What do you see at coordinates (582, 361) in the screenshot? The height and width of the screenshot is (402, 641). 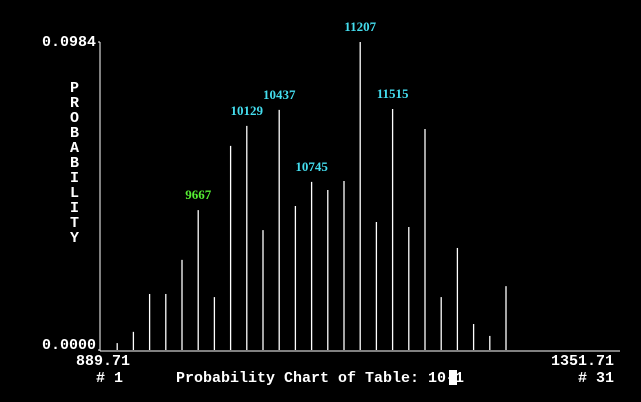 I see `x-end-label: 1351.71` at bounding box center [582, 361].